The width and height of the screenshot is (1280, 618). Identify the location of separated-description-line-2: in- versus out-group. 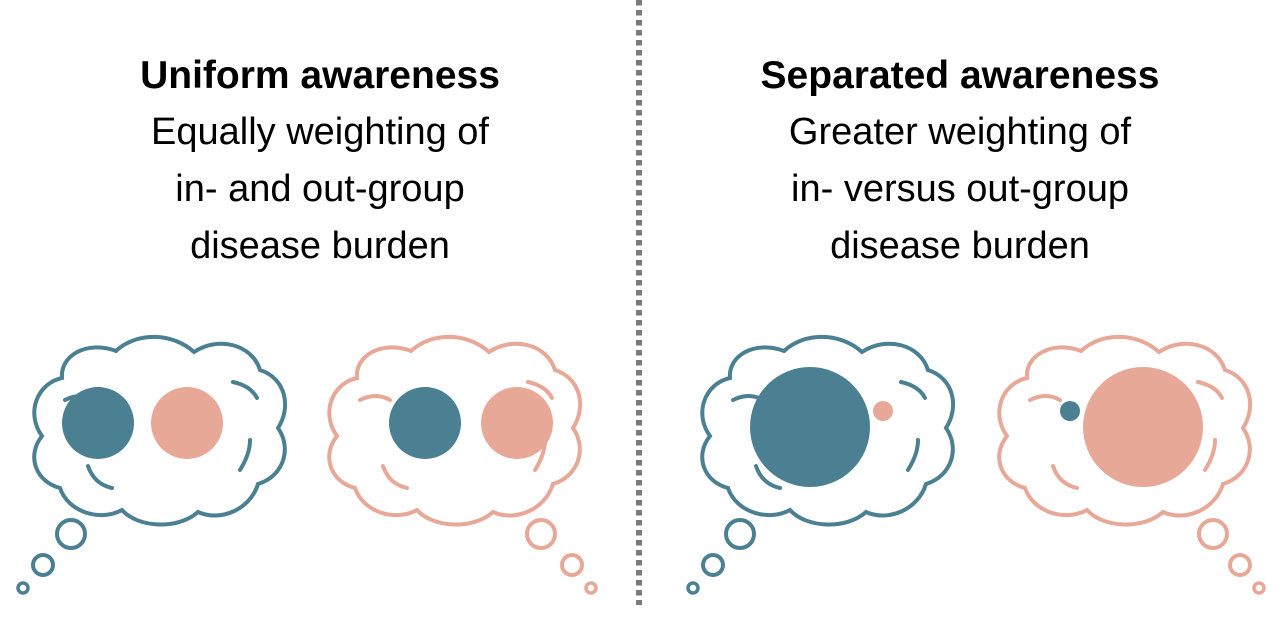
(960, 189).